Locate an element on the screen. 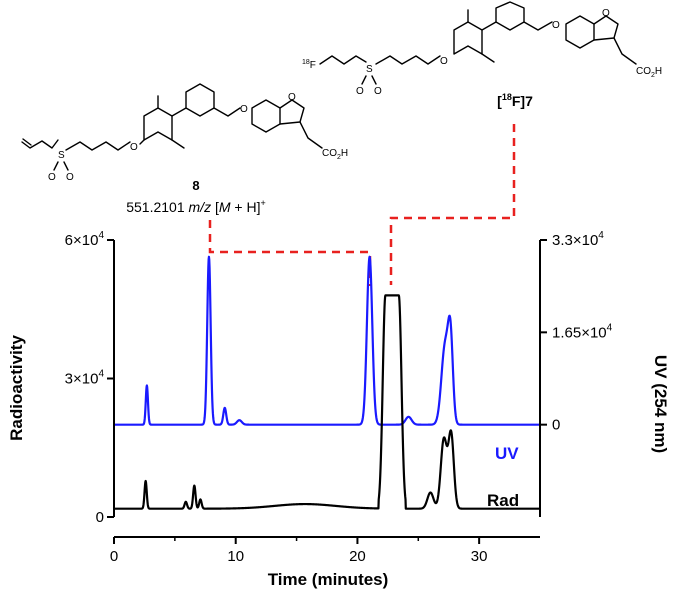 The height and width of the screenshot is (599, 685). x-axis-title: Time (minutes) is located at coordinates (328, 579).